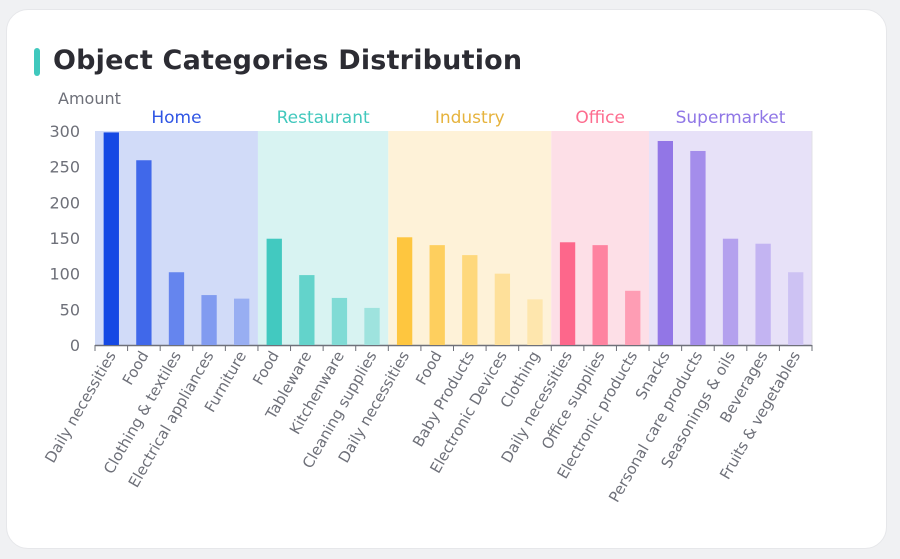  Describe the element at coordinates (176, 118) in the screenshot. I see `group-label: Home` at that location.